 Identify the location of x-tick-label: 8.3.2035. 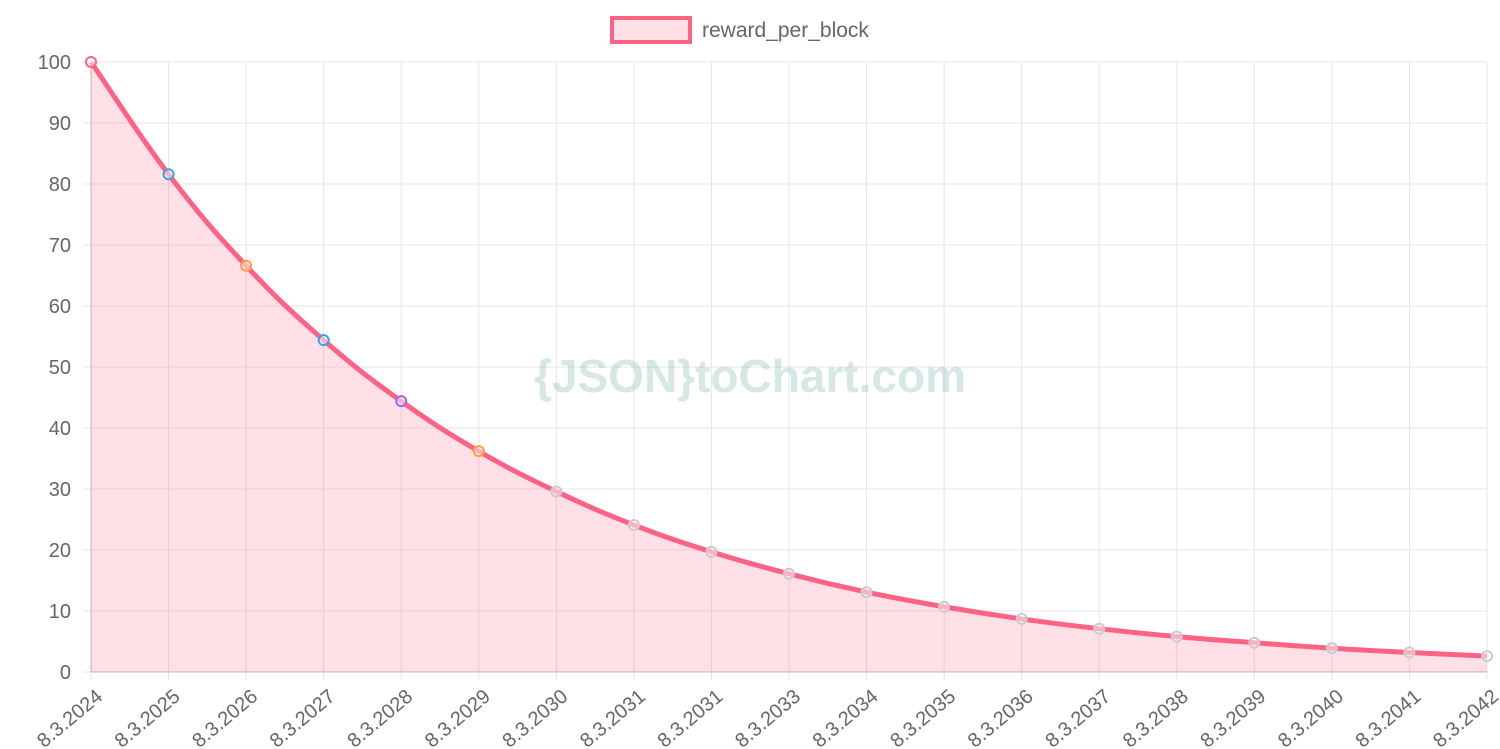
(923, 717).